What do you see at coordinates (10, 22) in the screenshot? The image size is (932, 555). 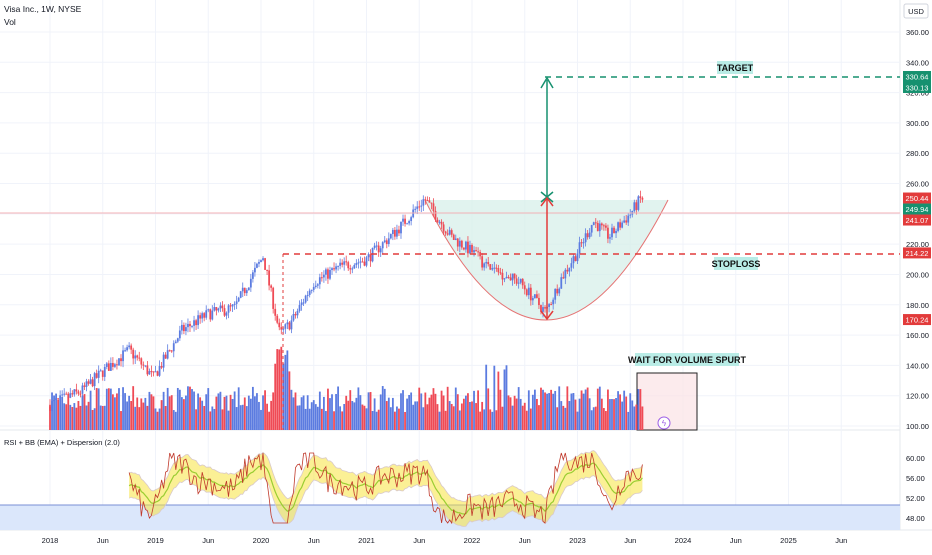 I see `volume-indicator-label: Vol` at bounding box center [10, 22].